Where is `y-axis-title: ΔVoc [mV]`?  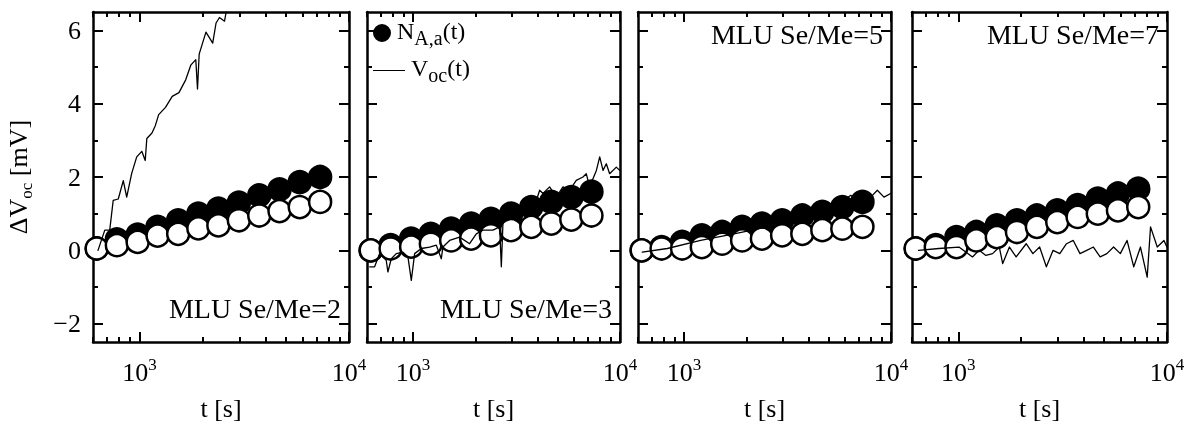
y-axis-title: ΔVoc [mV] is located at coordinates (20, 177).